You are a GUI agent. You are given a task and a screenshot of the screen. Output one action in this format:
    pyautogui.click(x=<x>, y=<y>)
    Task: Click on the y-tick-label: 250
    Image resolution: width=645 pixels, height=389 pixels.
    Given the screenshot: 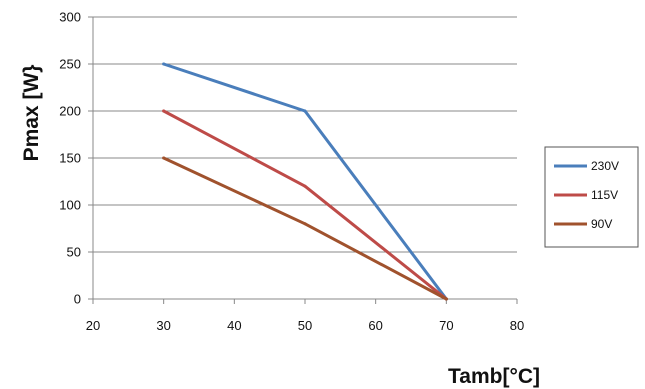 What is the action you would take?
    pyautogui.click(x=70, y=64)
    